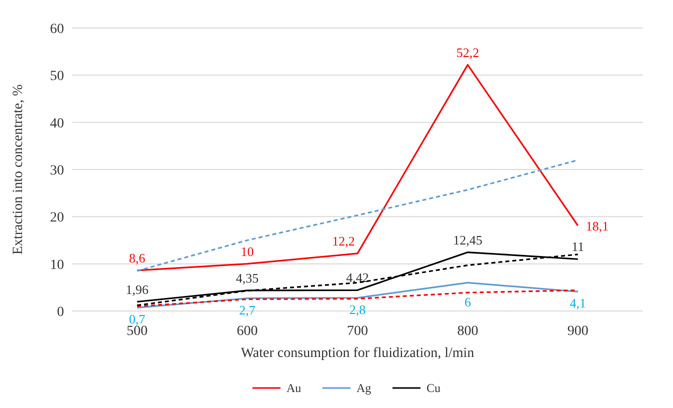 The width and height of the screenshot is (673, 408). What do you see at coordinates (357, 309) in the screenshot?
I see `data-label: 2,8` at bounding box center [357, 309].